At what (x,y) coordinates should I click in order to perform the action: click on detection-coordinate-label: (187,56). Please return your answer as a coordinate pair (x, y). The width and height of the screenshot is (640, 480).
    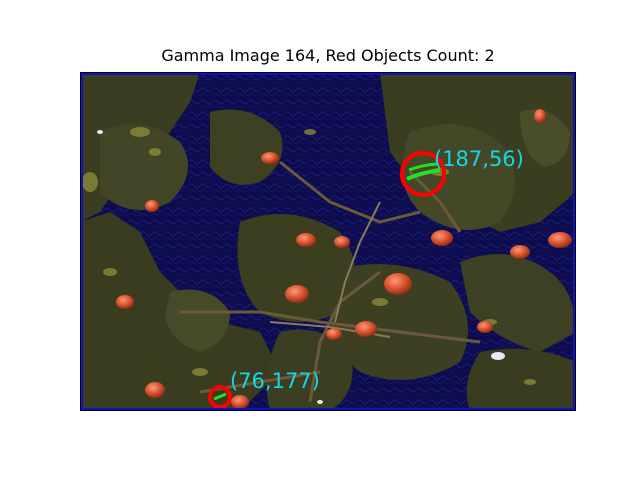
    Looking at the image, I should click on (479, 159).